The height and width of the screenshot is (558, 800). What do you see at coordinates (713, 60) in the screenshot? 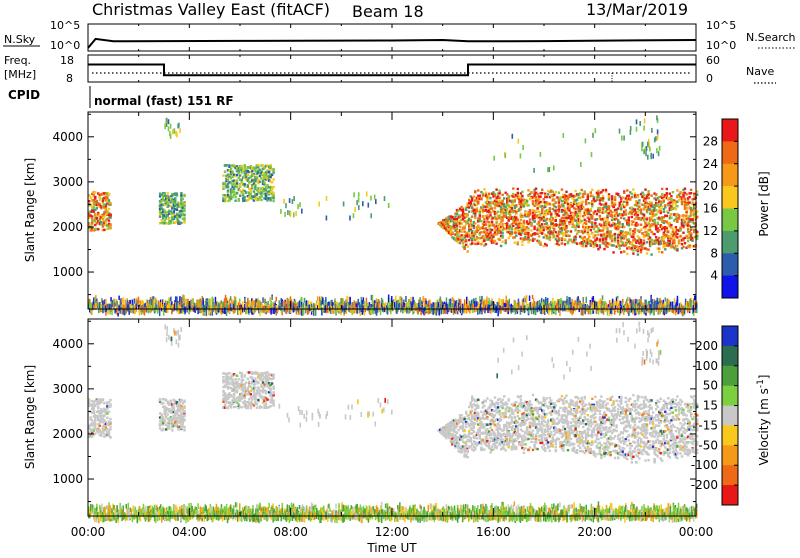
I see `nave-tick-top: 60` at bounding box center [713, 60].